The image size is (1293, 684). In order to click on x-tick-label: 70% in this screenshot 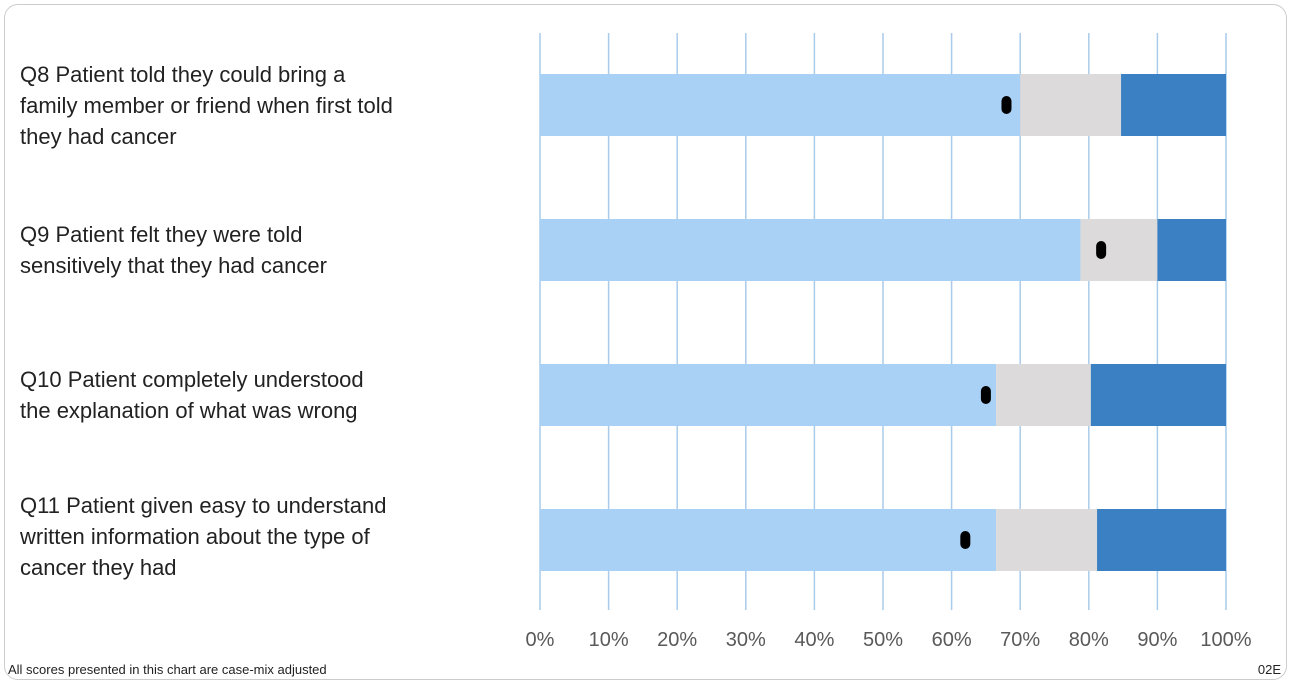, I will do `click(1020, 640)`.